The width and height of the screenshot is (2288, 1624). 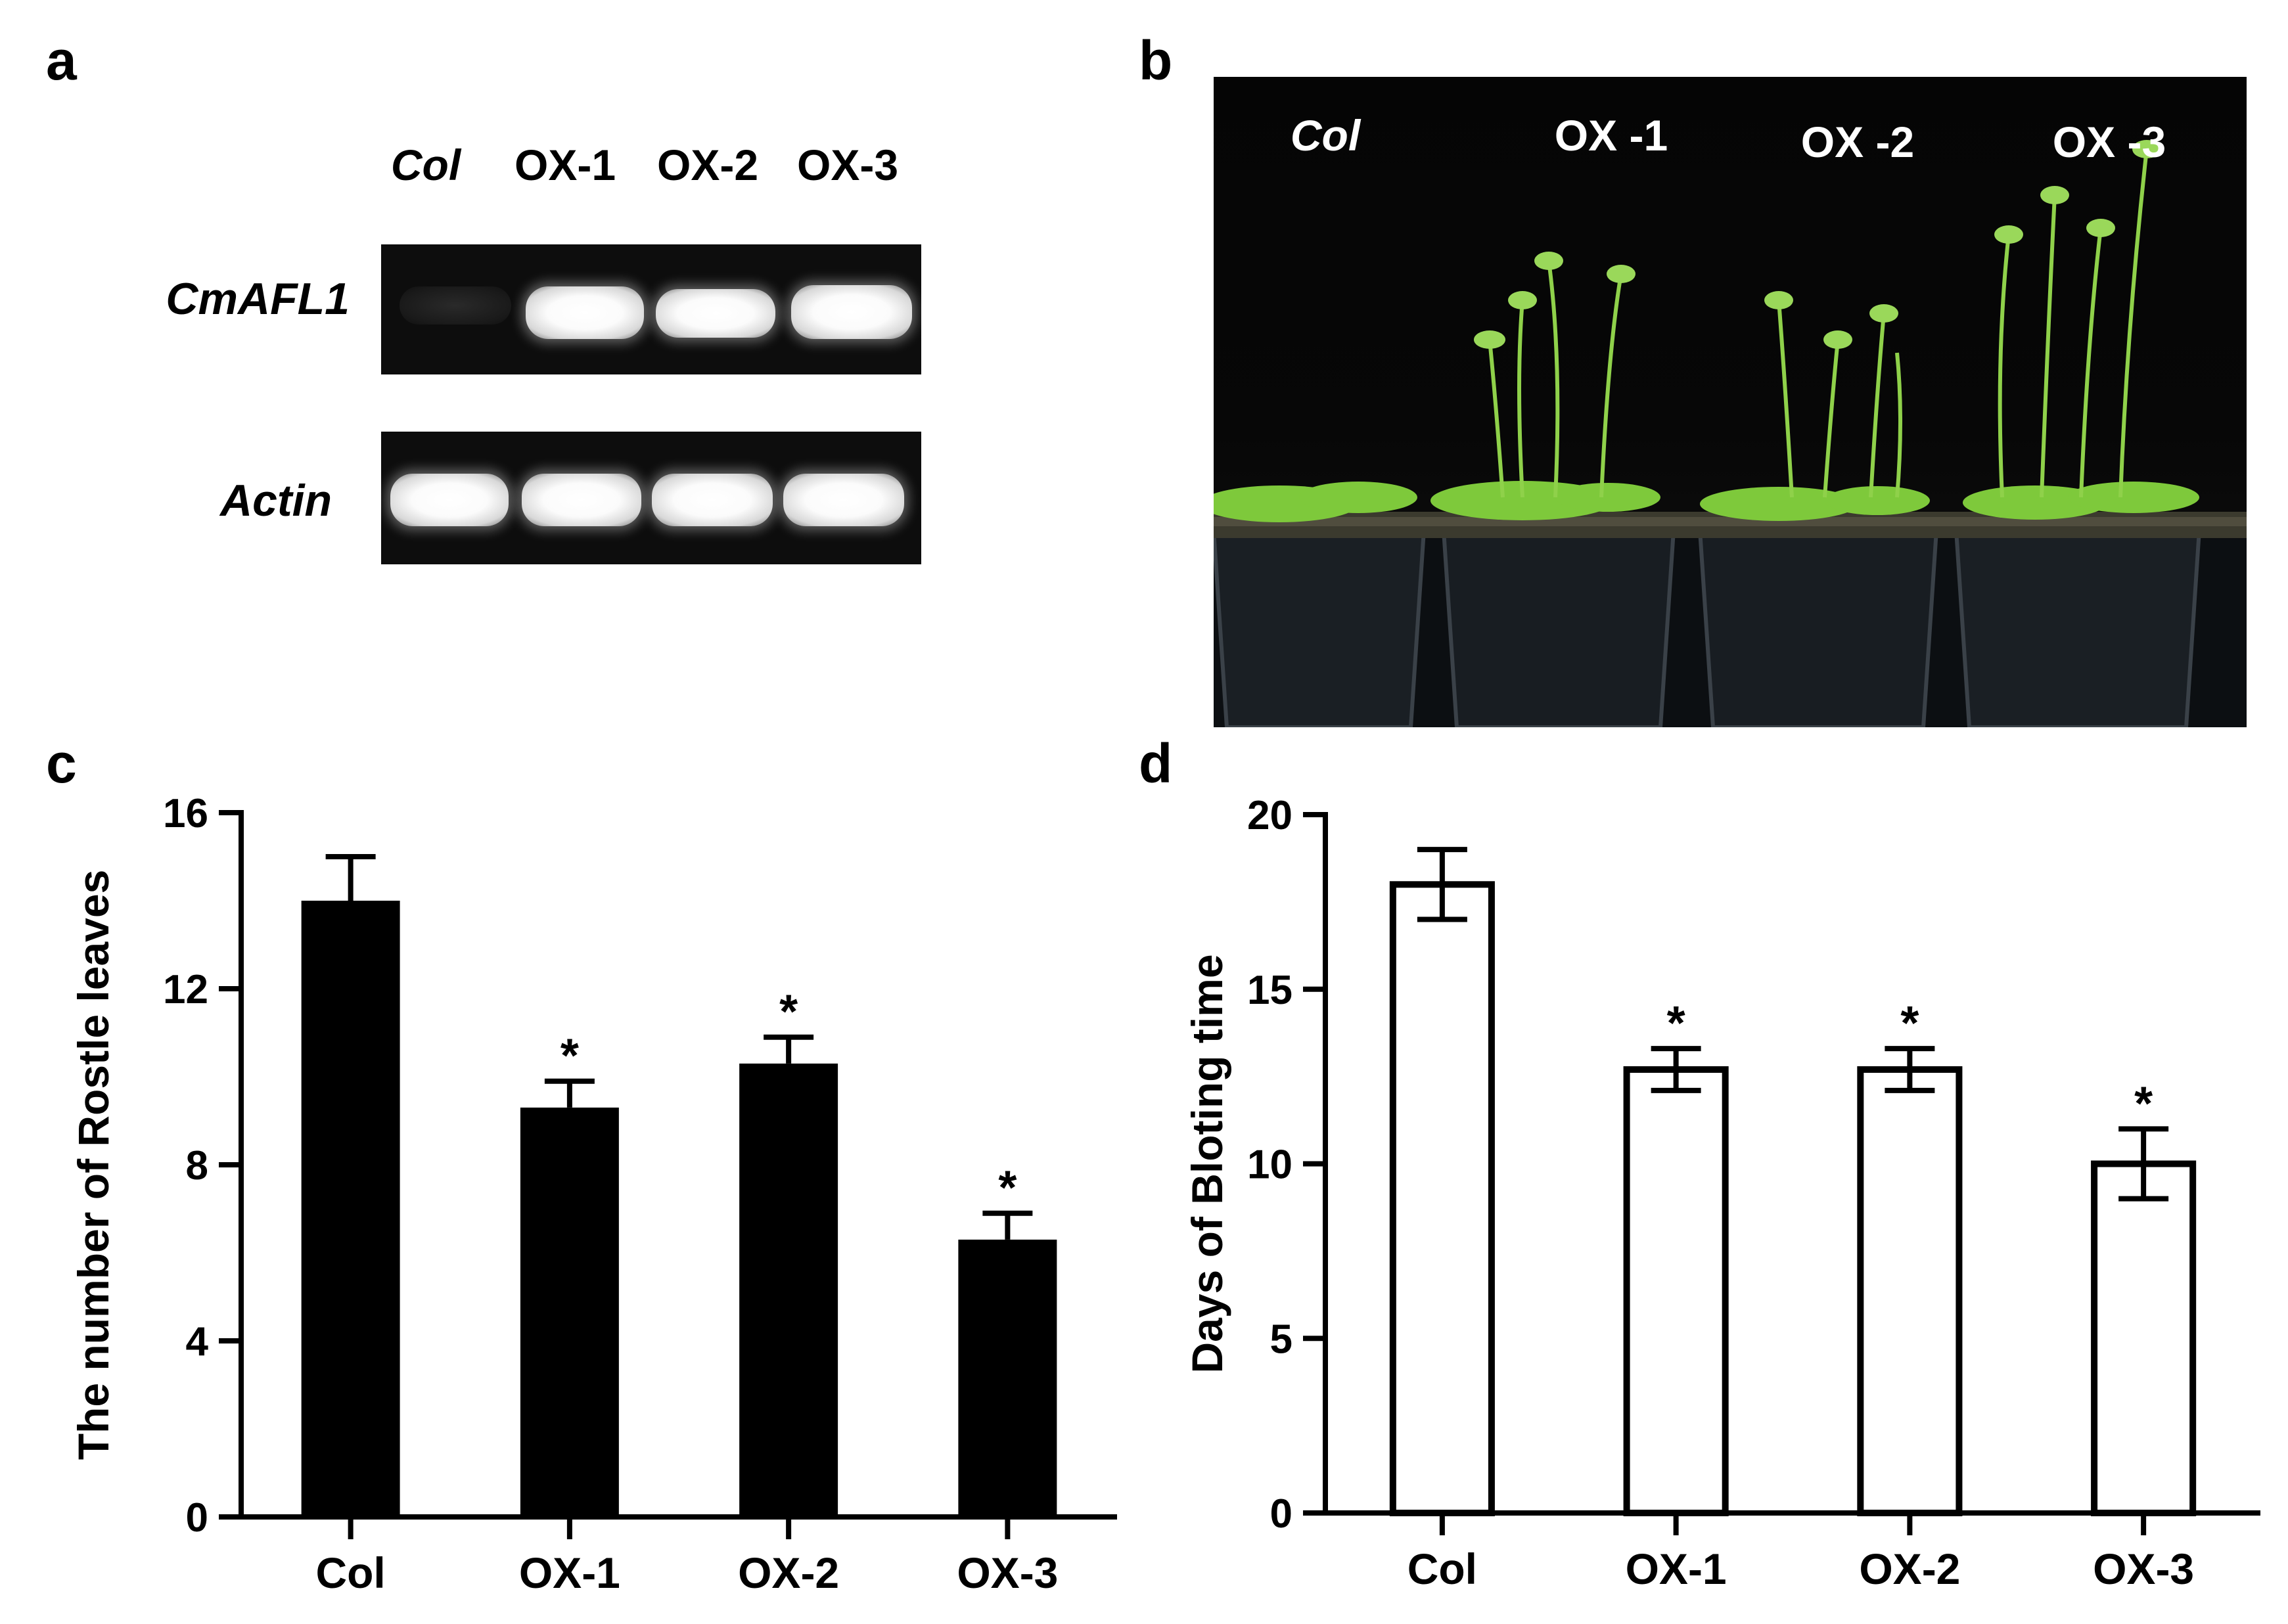 I want to click on flowering-stems, so click(x=1819, y=323).